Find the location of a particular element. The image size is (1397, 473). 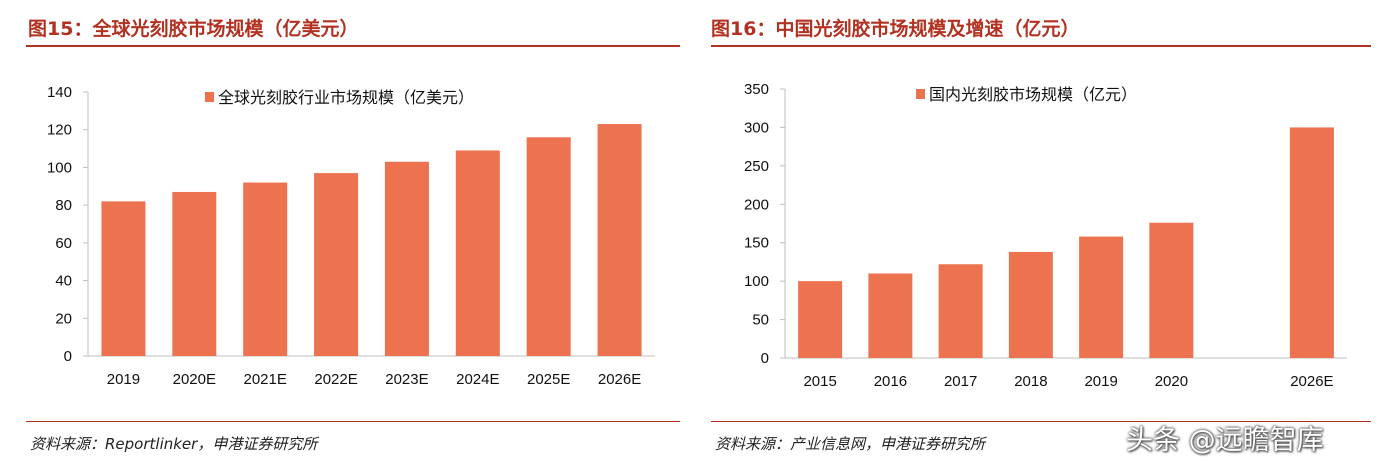

y-tick-label: 150 is located at coordinates (756, 243).